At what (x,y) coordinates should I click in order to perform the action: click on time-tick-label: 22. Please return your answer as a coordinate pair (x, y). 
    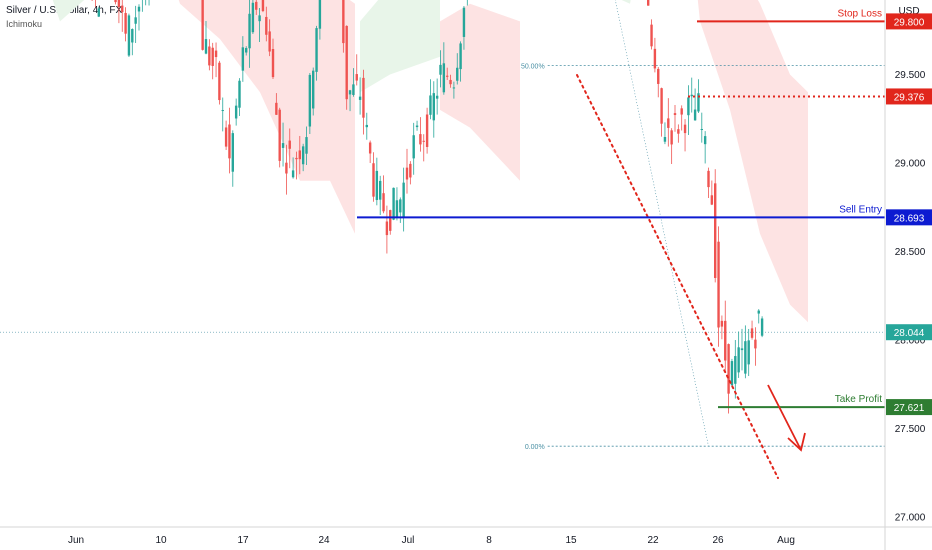
    Looking at the image, I should click on (653, 540).